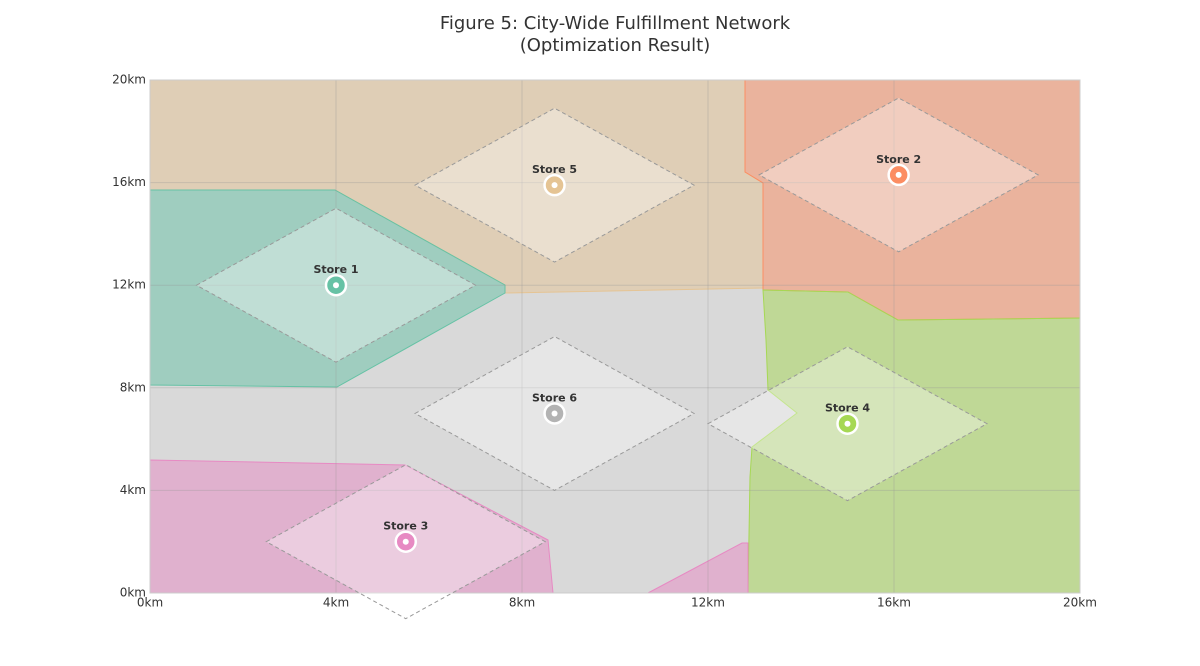 The height and width of the screenshot is (666, 1200). I want to click on x-tick-label: 12km, so click(708, 603).